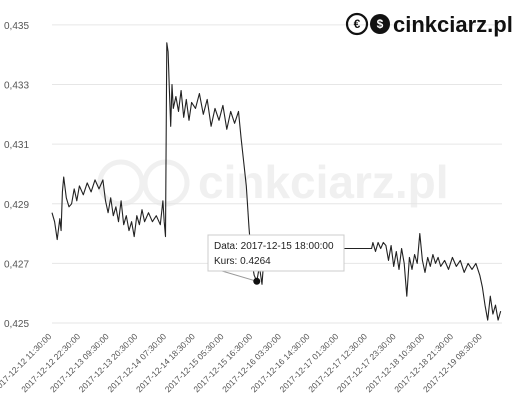 This screenshot has width=519, height=406. I want to click on watermark-euro-coin-icon, so click(121, 183).